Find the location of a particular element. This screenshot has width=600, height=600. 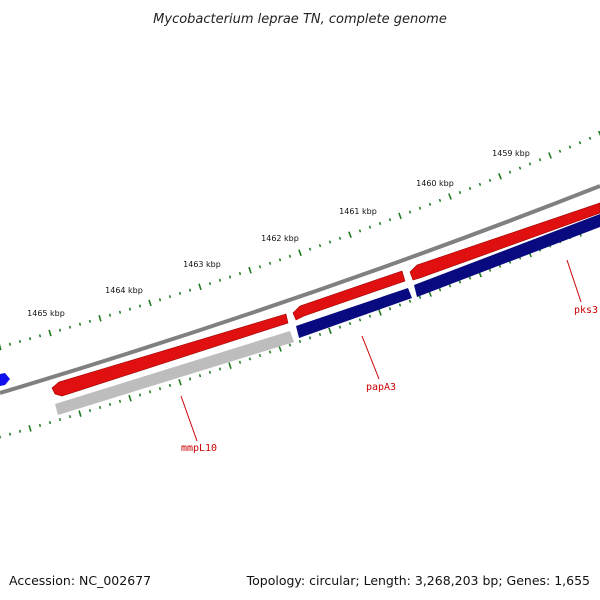

kbp-label: 1464 kbp is located at coordinates (124, 290).